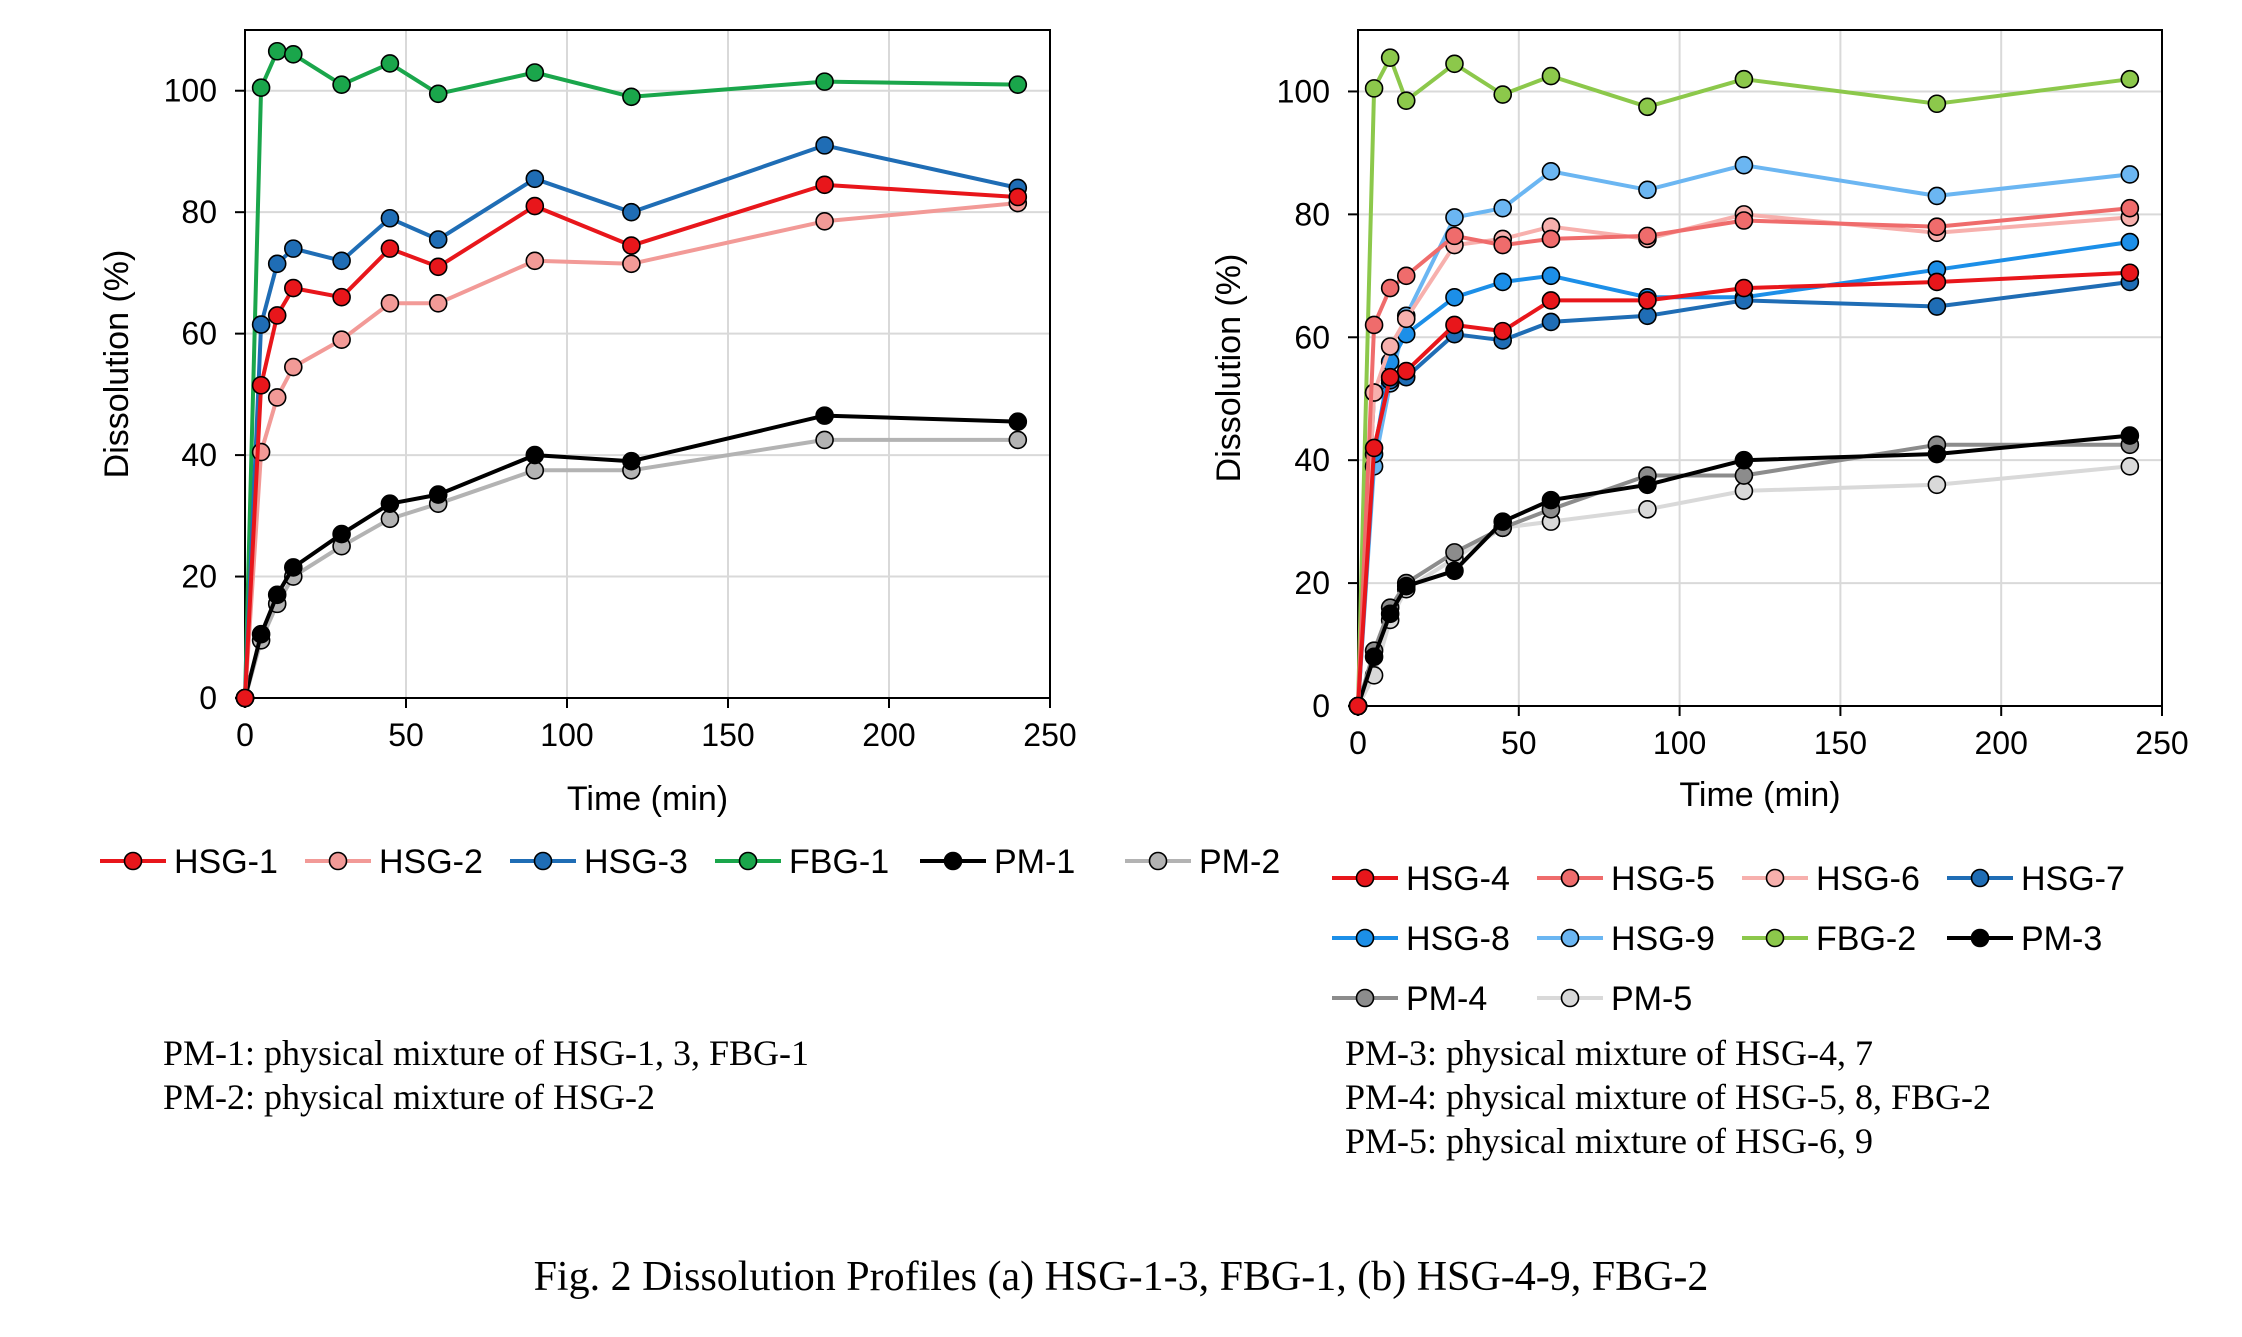 Image resolution: width=2242 pixels, height=1337 pixels. Describe the element at coordinates (2061, 939) in the screenshot. I see `legend-label: PM-3` at that location.